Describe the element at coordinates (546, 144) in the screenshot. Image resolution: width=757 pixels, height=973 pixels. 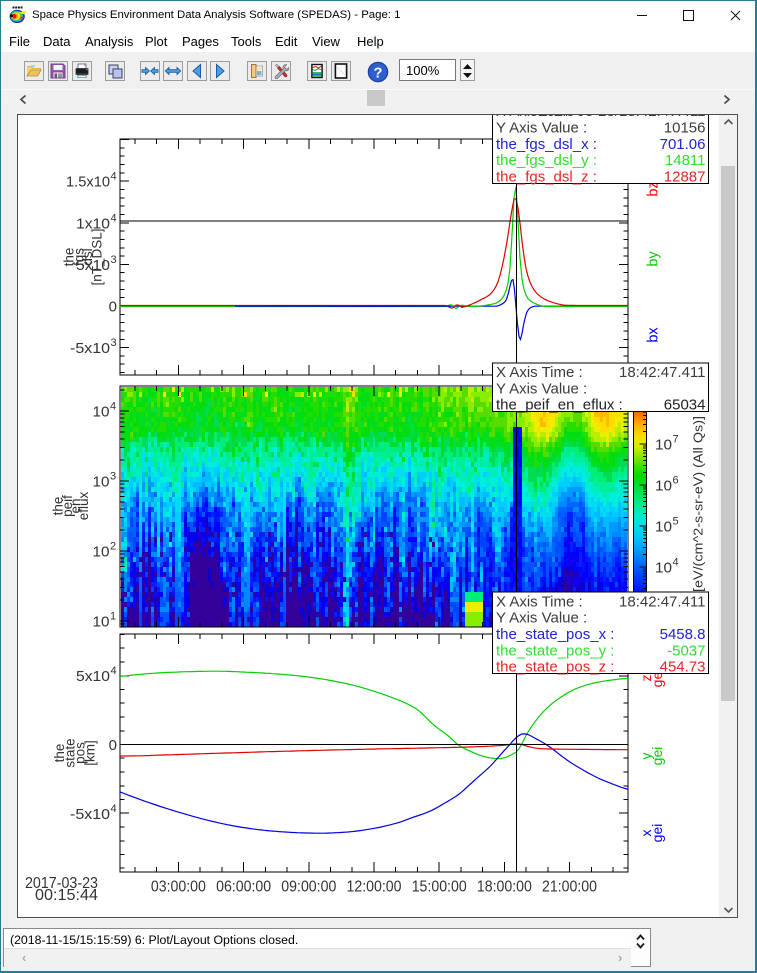
I see `svg-text: the_fgs_dsl_x :` at that location.